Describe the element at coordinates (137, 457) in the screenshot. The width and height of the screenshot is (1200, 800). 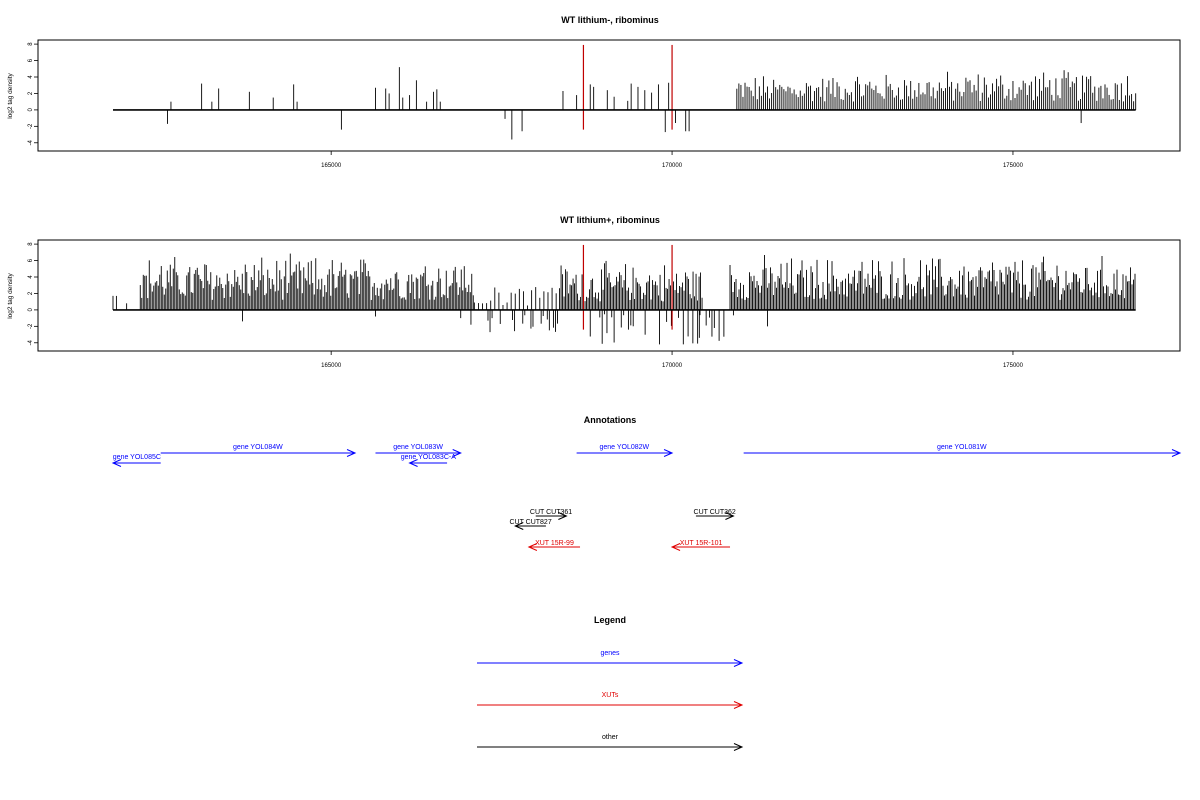
I see `gene-feature-label: gene YOL085C` at that location.